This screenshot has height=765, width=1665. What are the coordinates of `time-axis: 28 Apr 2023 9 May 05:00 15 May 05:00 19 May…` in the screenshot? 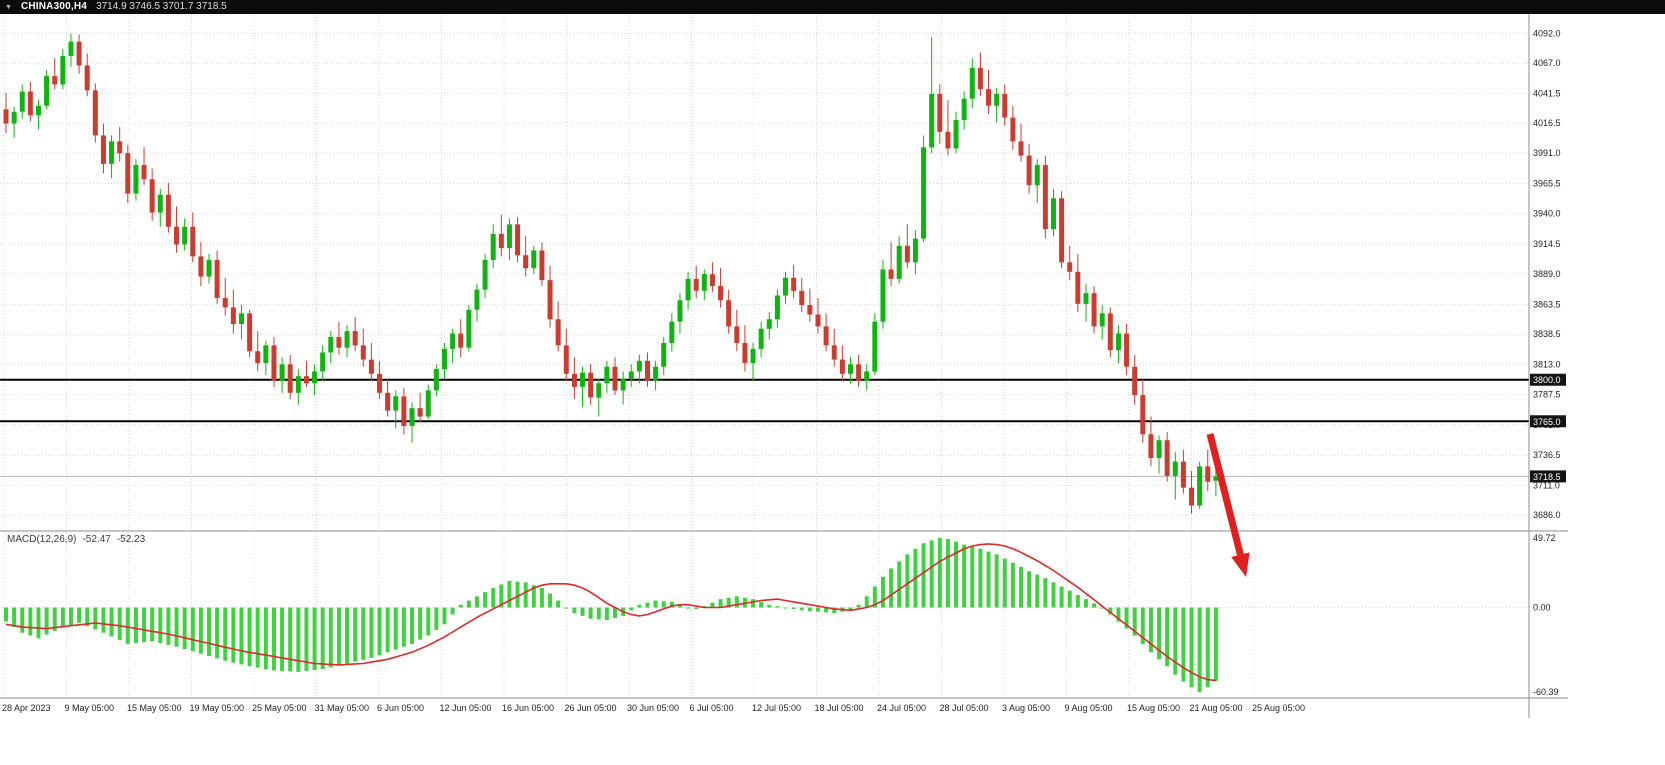 It's located at (653, 708).